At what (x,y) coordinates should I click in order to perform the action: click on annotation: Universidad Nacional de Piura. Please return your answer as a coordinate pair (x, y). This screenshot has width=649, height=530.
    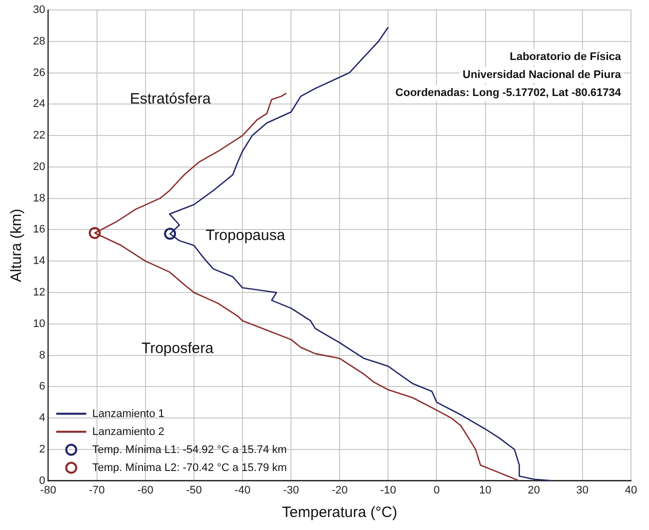
    Looking at the image, I should click on (542, 75).